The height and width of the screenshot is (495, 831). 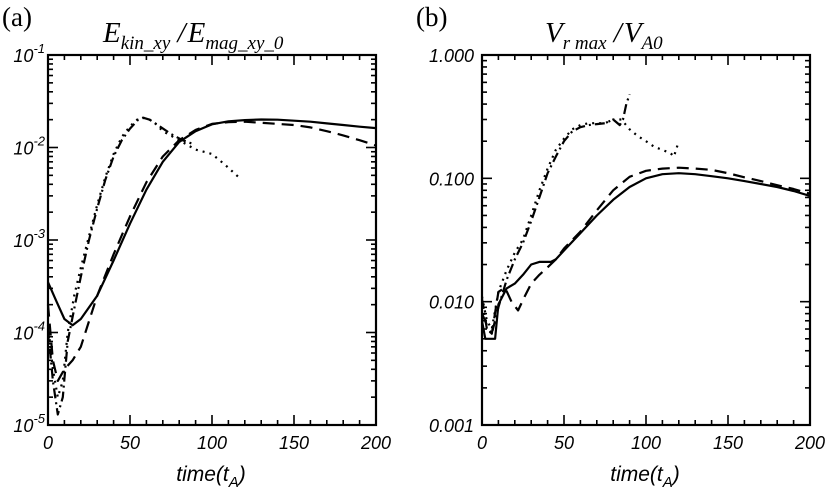 I want to click on panel-b-label: (b), so click(x=431, y=17).